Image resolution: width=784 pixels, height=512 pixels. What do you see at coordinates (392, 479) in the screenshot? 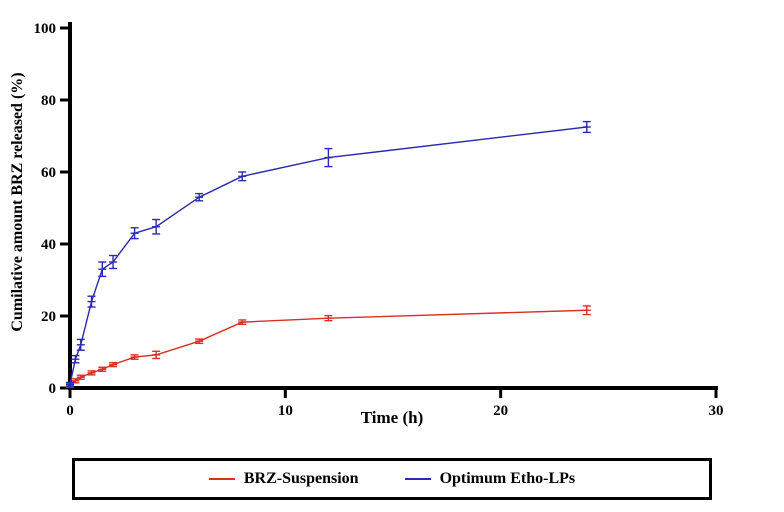
I see `legend: BRZ-Suspension Optimum Etho-LPs` at bounding box center [392, 479].